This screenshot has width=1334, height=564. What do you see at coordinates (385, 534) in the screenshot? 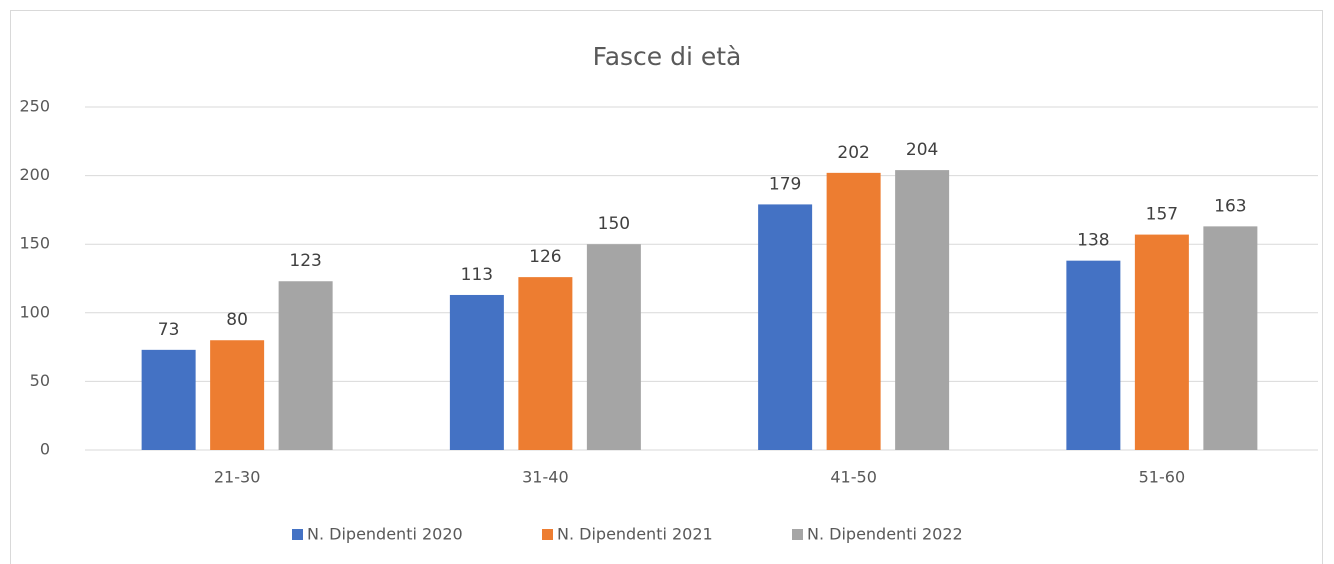
I see `legend-label: N. Dipendenti 2020` at bounding box center [385, 534].